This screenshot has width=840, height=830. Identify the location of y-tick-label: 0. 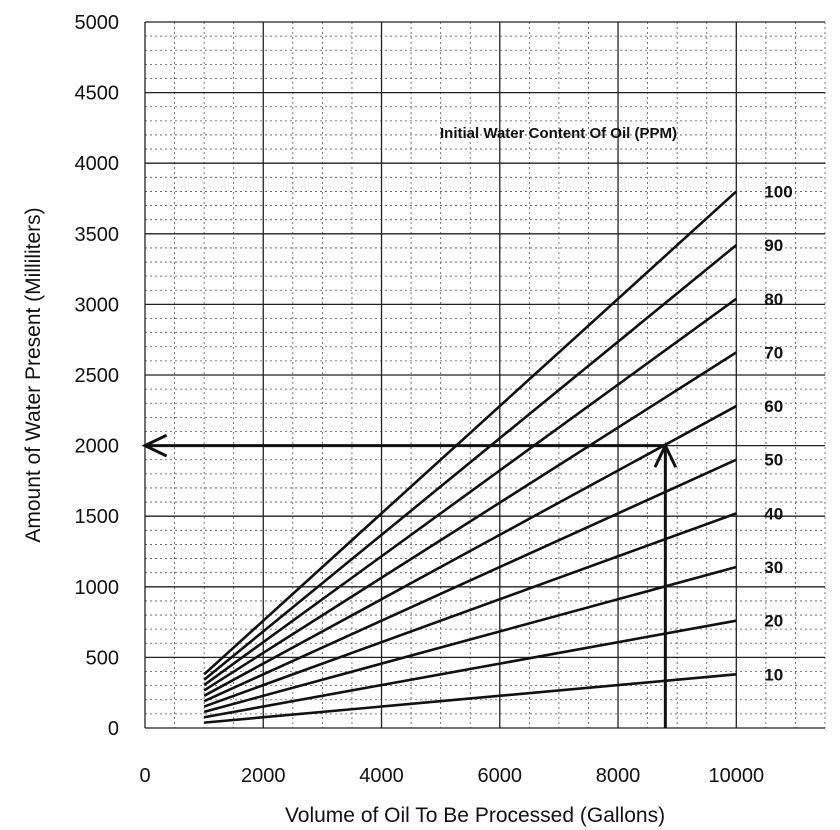
(113, 729).